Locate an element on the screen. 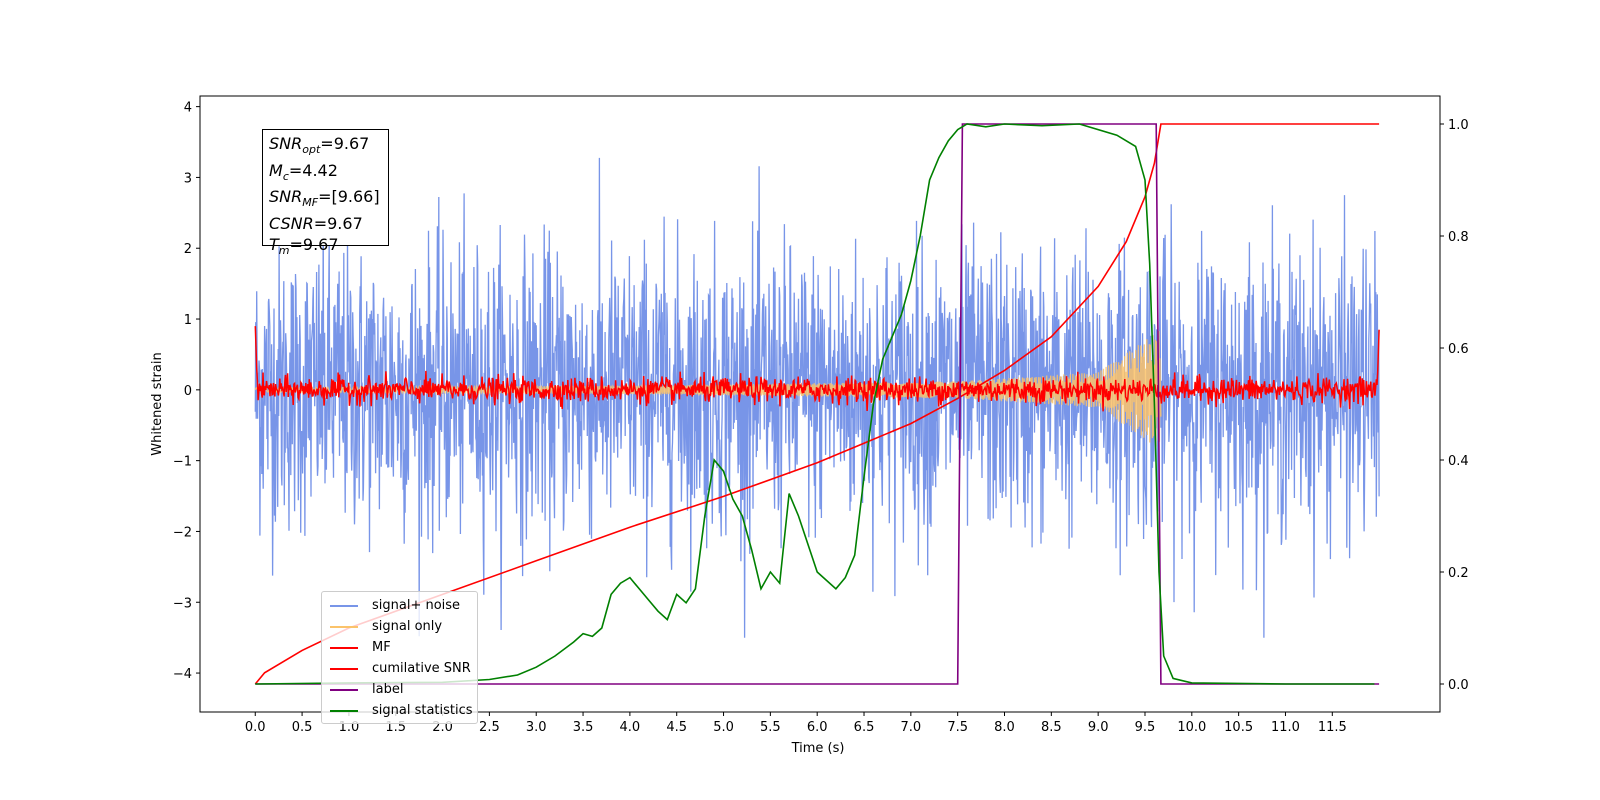 The image size is (1600, 800). y-axis-label: Whitened strain is located at coordinates (157, 403).